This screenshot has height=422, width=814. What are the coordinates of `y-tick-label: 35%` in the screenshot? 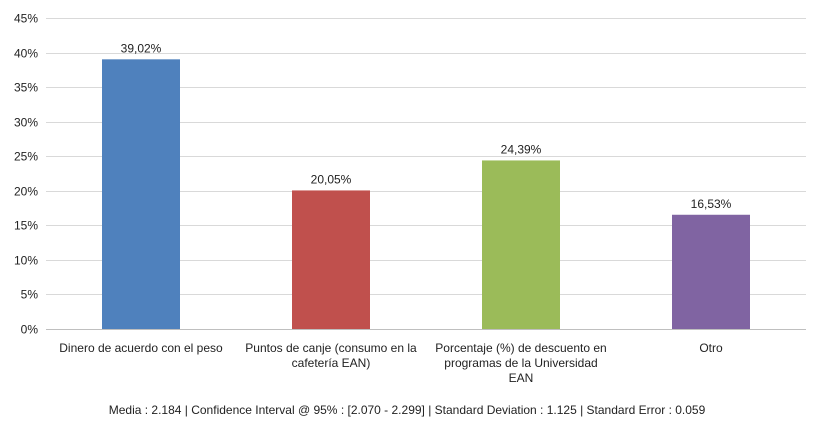 It's located at (26, 88).